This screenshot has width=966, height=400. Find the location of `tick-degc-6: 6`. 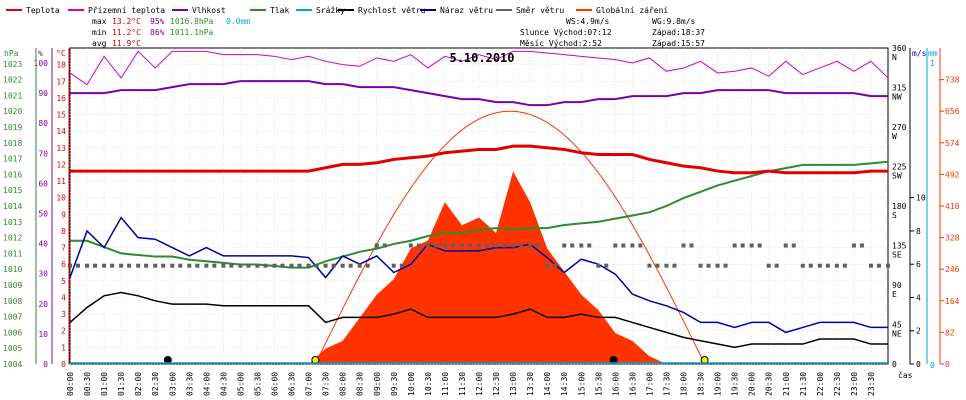

tick-degc-6: 6 is located at coordinates (63, 264).